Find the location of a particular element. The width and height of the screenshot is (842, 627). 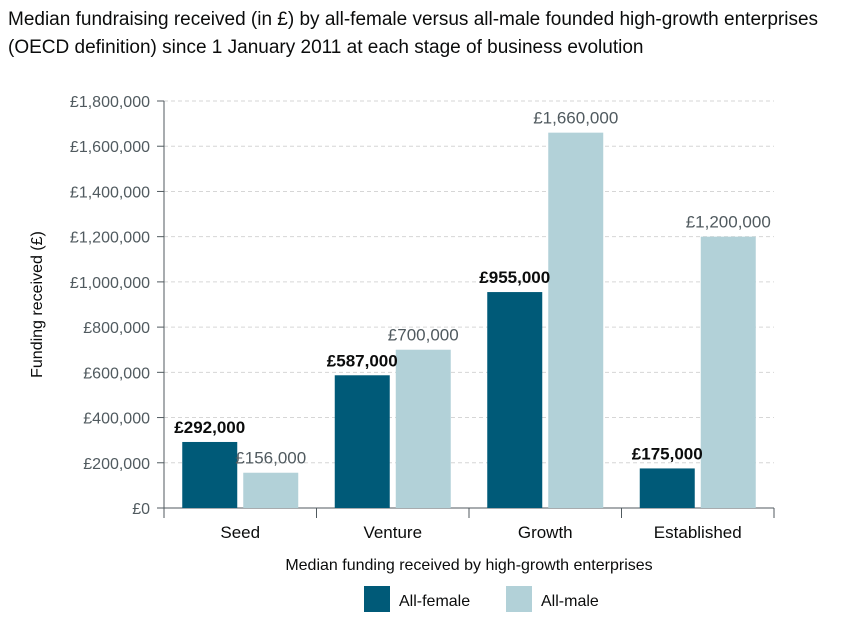

y-tick-label: £0 is located at coordinates (141, 509).